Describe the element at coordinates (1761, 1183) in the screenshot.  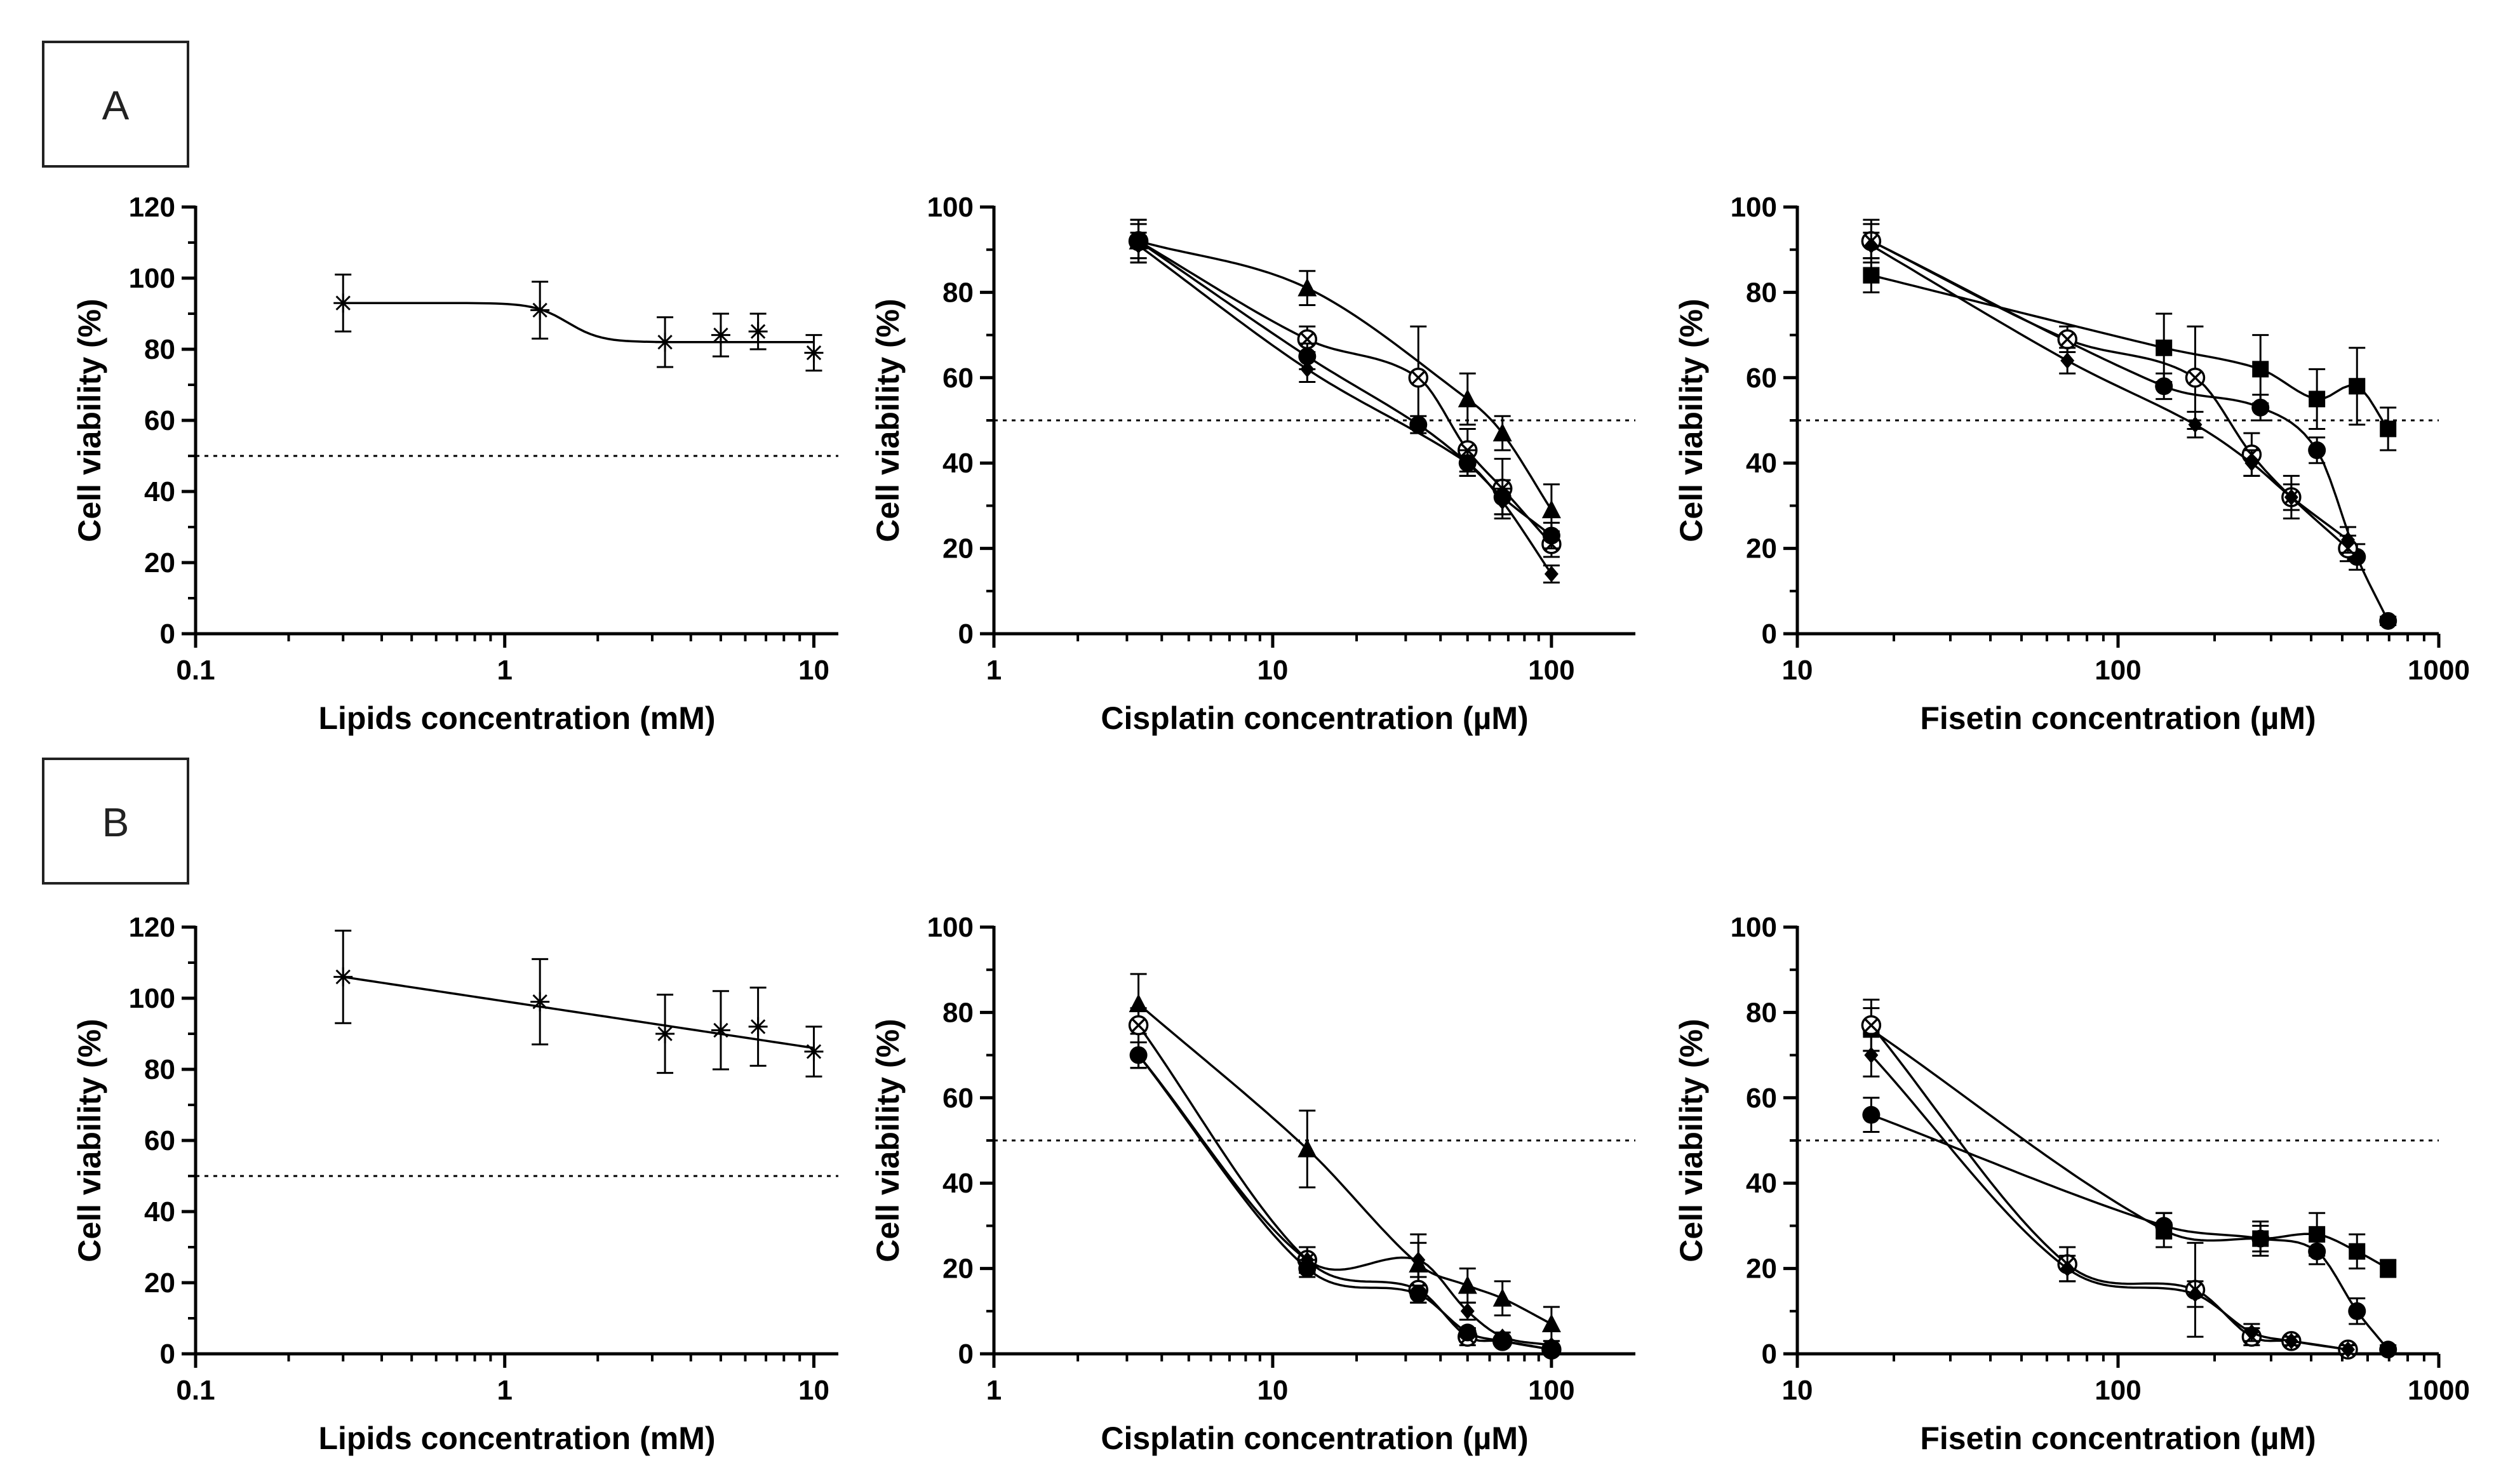
I see `y-tick-label-B3-2: 40` at that location.